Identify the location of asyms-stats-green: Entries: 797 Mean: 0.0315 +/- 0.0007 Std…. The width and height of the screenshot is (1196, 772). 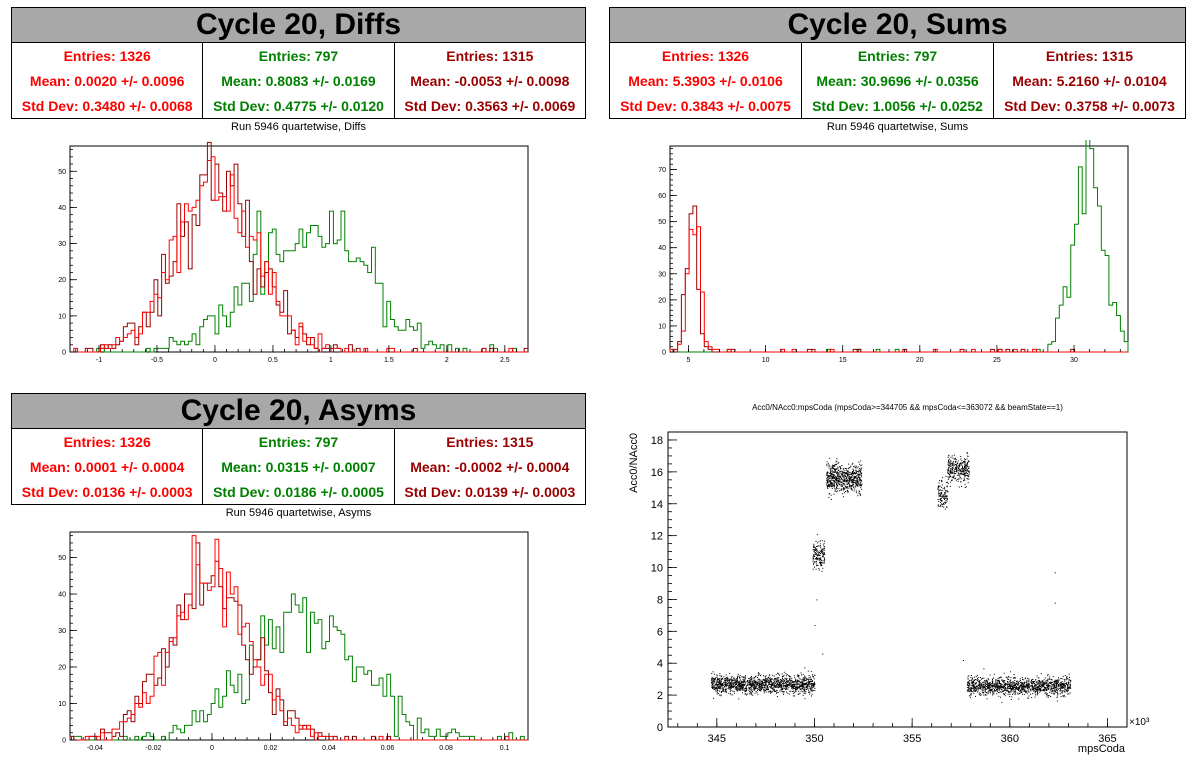
(299, 466).